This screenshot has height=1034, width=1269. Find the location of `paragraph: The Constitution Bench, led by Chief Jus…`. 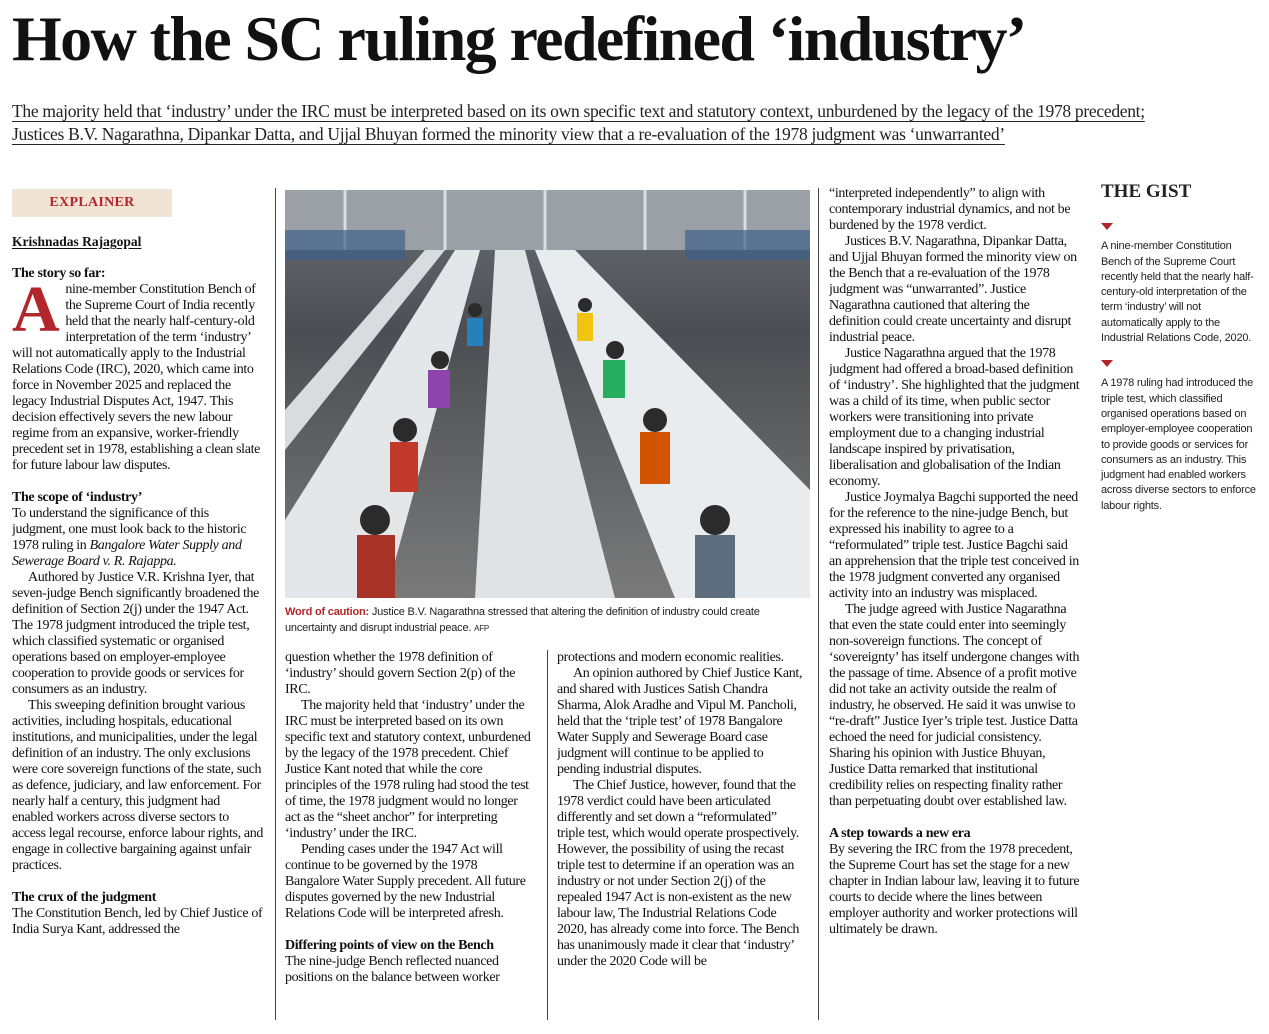

paragraph: The Constitution Bench, led by Chief Jus… is located at coordinates (138, 922).